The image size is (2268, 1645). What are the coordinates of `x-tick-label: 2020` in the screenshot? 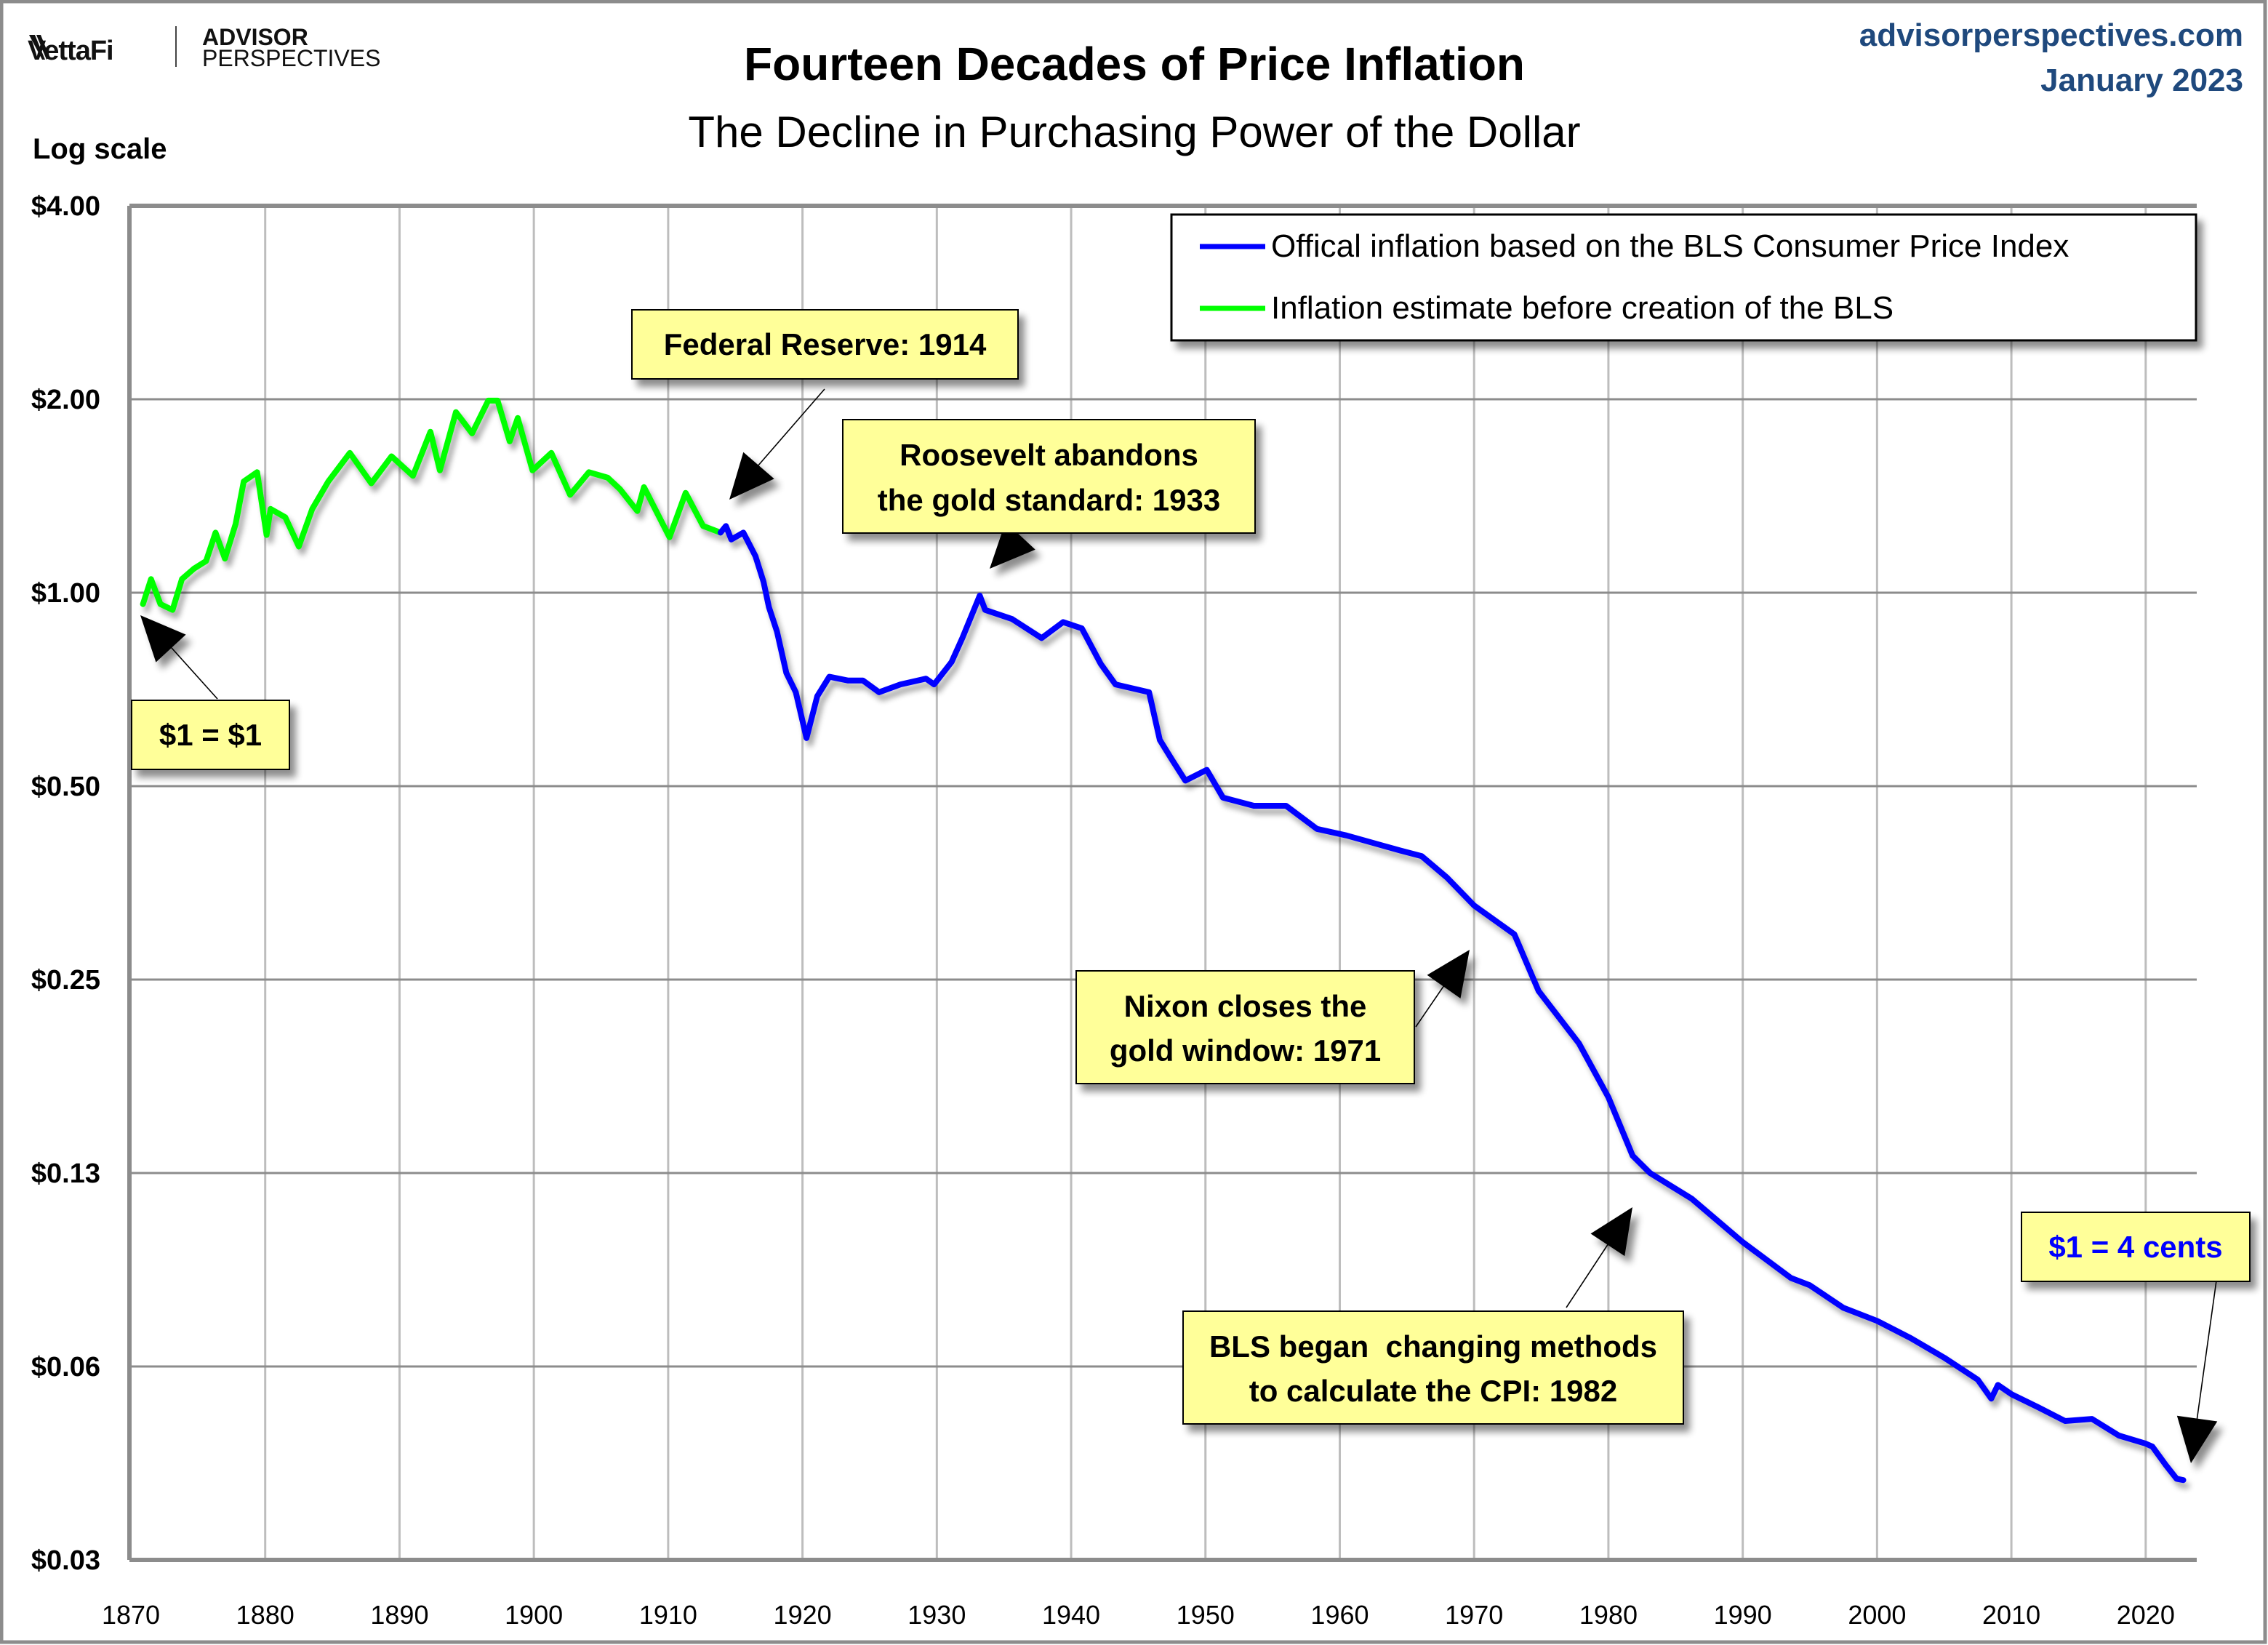 It's located at (2146, 1615).